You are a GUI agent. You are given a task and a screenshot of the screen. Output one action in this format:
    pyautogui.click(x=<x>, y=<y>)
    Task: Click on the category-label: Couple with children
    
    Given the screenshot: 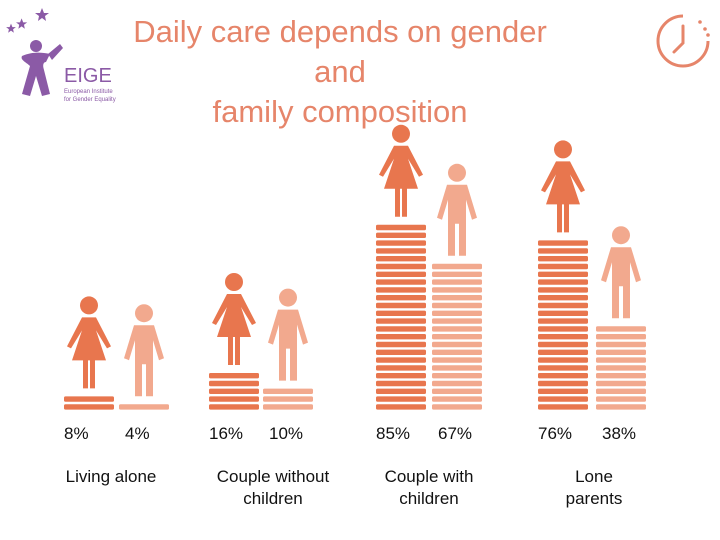 What is the action you would take?
    pyautogui.click(x=429, y=487)
    